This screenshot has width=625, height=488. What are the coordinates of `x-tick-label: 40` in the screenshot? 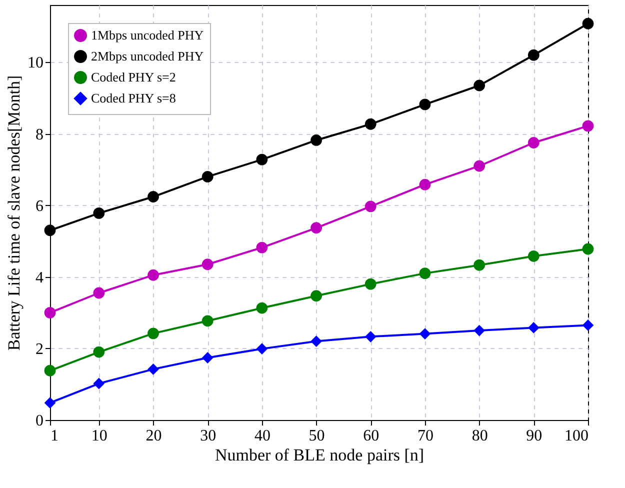 It's located at (262, 436).